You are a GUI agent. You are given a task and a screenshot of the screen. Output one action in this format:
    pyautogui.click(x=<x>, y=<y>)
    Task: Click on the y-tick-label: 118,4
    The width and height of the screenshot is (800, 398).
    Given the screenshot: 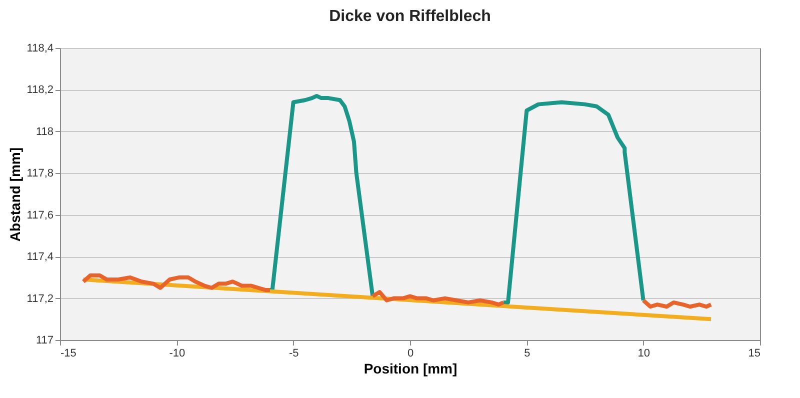 What is the action you would take?
    pyautogui.click(x=40, y=48)
    